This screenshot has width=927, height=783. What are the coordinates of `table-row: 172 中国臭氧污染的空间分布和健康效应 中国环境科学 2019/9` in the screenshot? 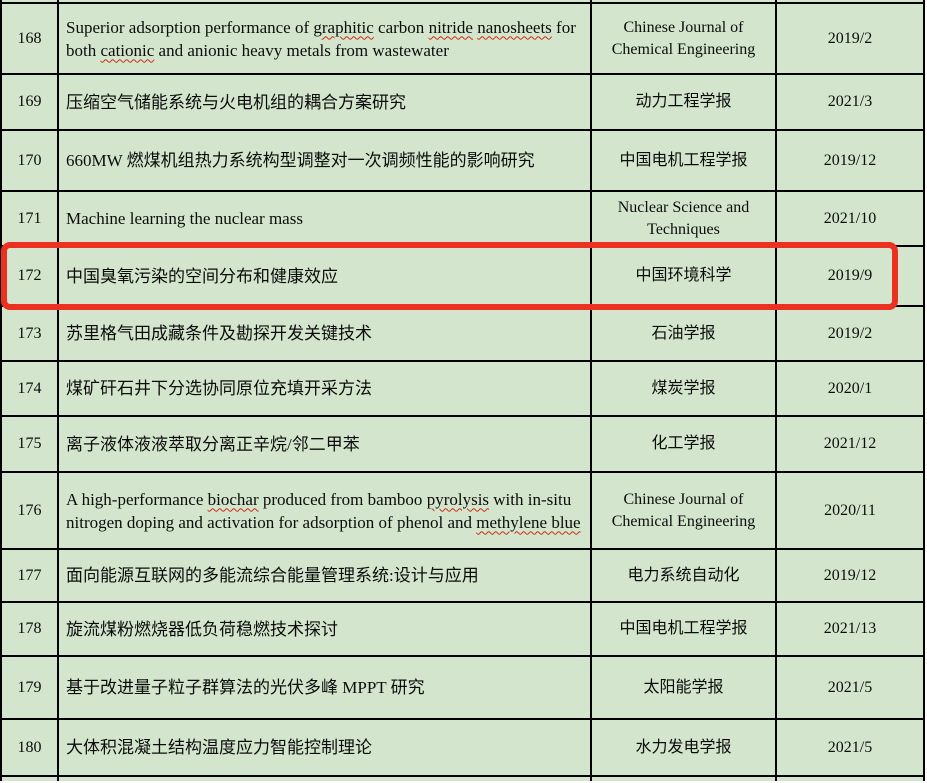 It's located at (462, 276).